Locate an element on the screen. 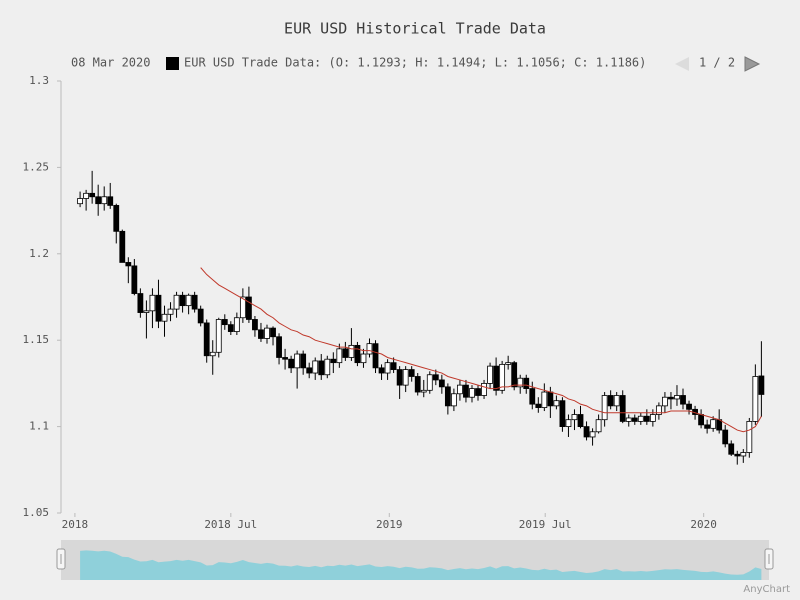  pager-prev is located at coordinates (682, 64).